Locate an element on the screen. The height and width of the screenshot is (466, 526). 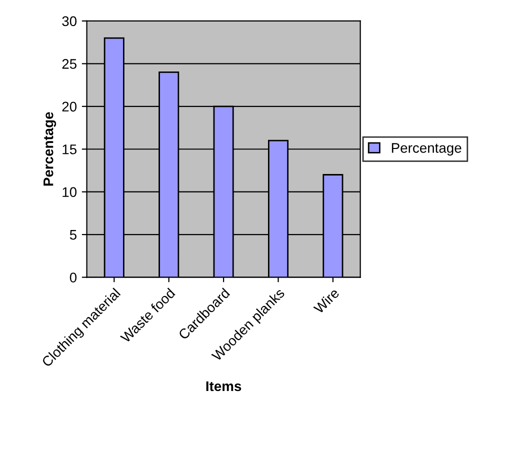
y-tick-label: 10 is located at coordinates (69, 192).